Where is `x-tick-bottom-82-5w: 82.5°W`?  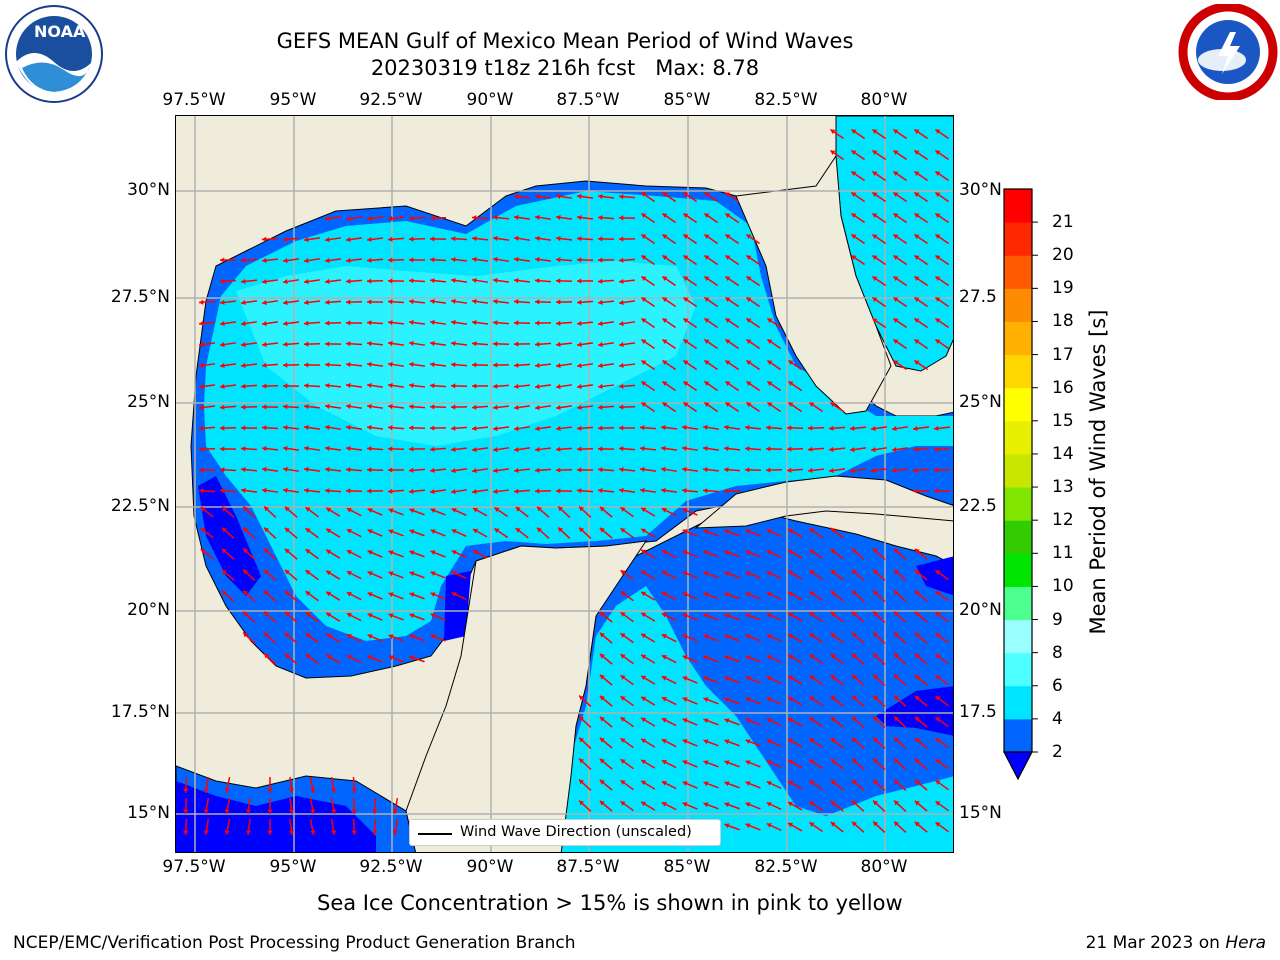 x-tick-bottom-82-5w: 82.5°W is located at coordinates (786, 867).